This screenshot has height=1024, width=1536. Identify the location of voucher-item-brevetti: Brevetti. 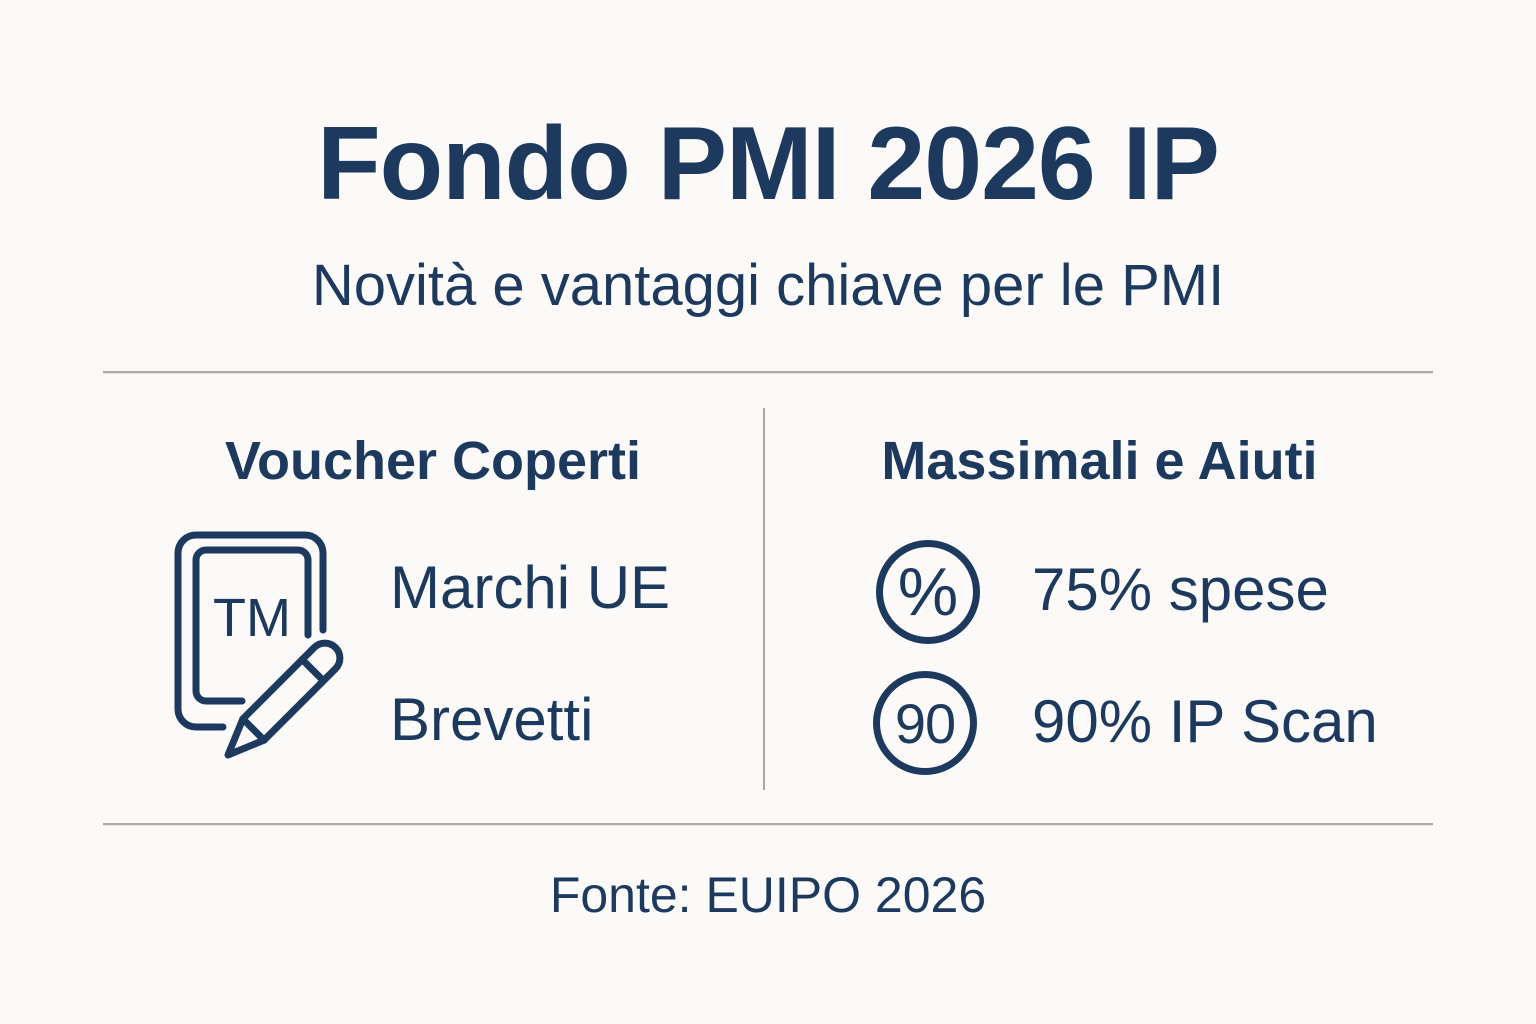
(492, 719).